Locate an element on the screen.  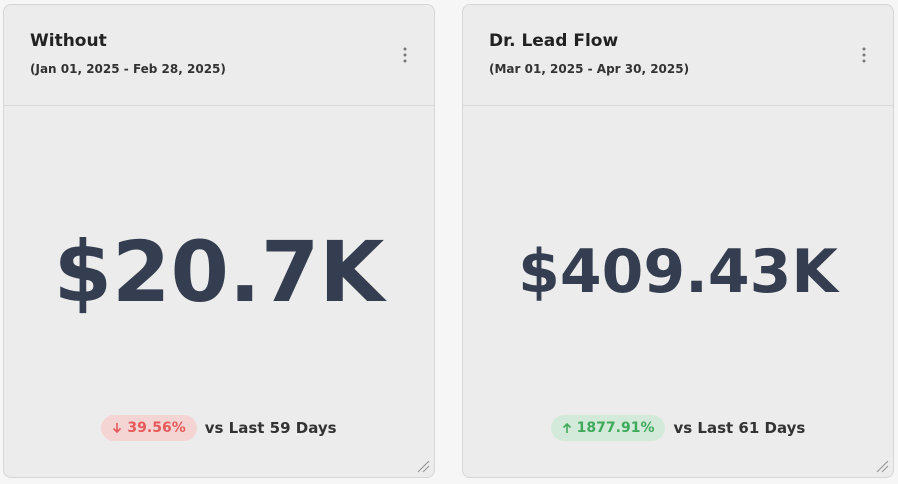
change-value: 39.56% is located at coordinates (156, 428).